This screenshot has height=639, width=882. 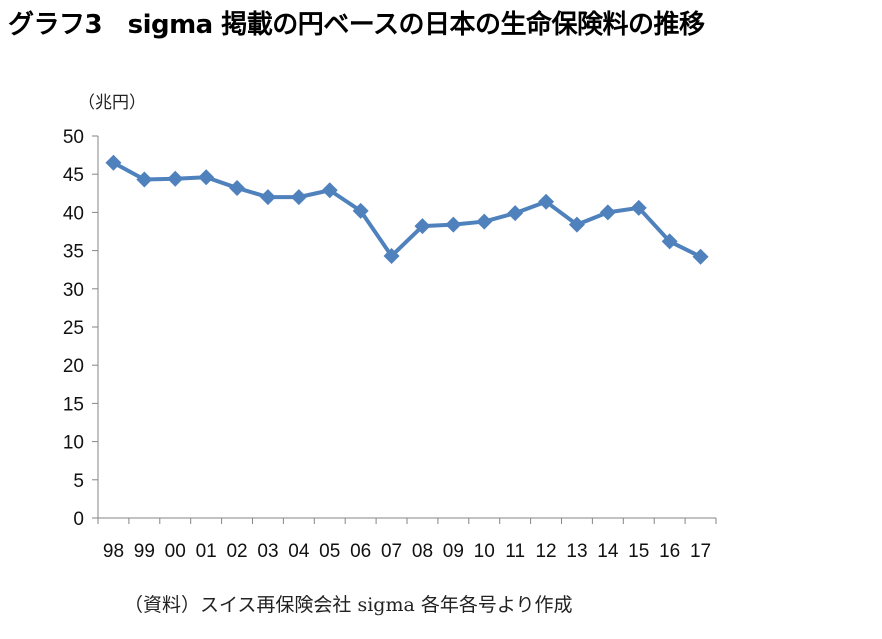 I want to click on y-tick-label: 35, so click(x=73, y=252).